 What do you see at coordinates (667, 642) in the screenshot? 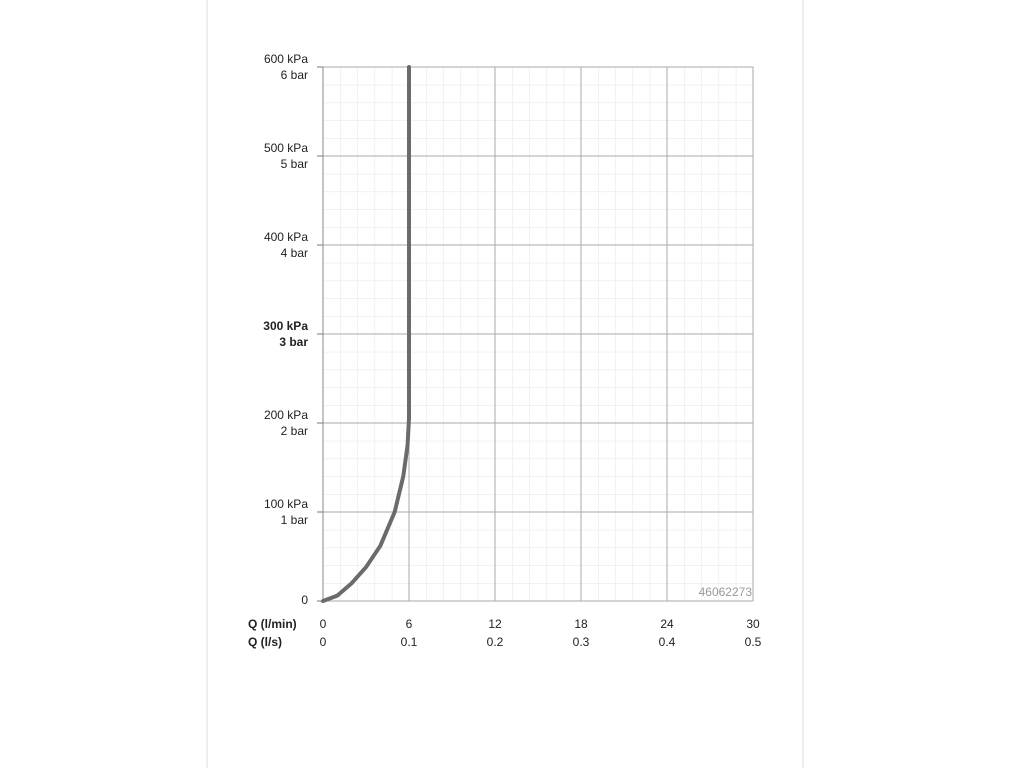
I see `x2-tick-label: 0.4` at bounding box center [667, 642].